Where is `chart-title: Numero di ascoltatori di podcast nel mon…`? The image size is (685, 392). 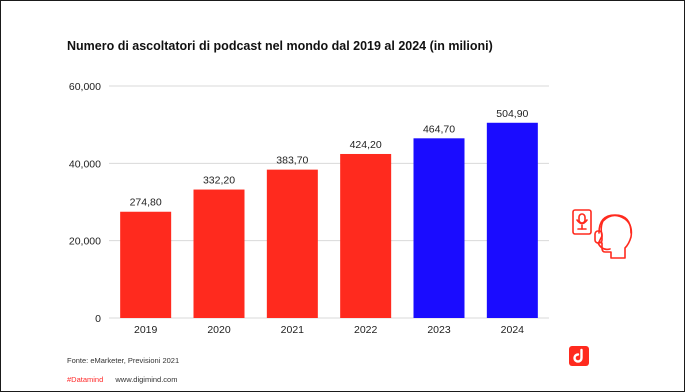 chart-title: Numero di ascoltatori di podcast nel mon… is located at coordinates (280, 46).